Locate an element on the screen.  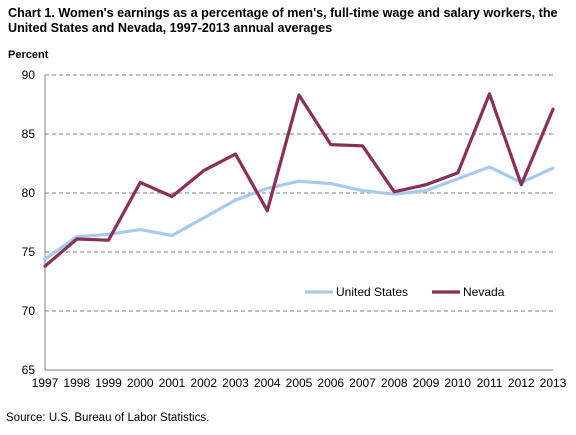
x-tick-label: 1999 is located at coordinates (108, 383).